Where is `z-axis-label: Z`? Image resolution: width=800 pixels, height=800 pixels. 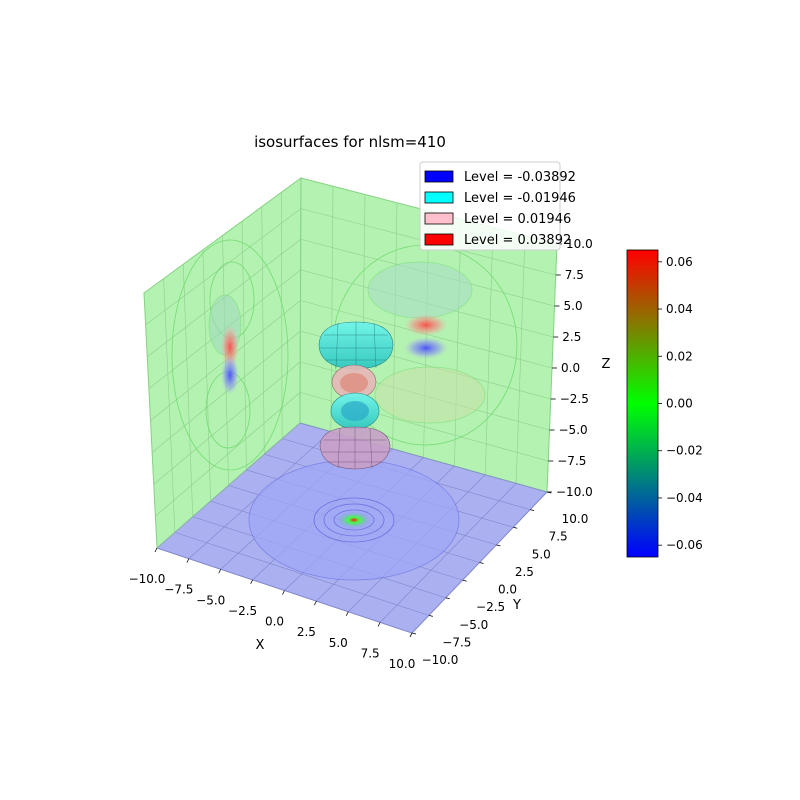 z-axis-label: Z is located at coordinates (606, 364).